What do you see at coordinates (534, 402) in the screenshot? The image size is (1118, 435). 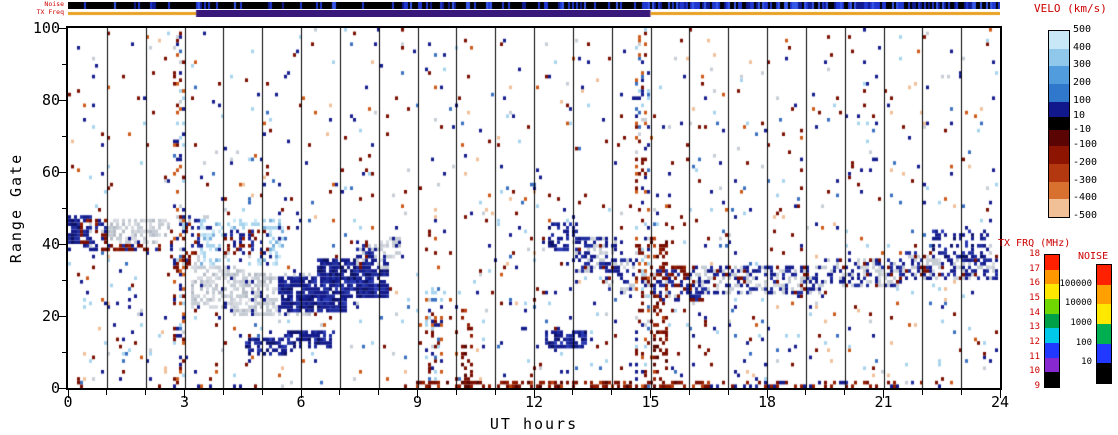 I see `x-tick-label: 12` at bounding box center [534, 402].